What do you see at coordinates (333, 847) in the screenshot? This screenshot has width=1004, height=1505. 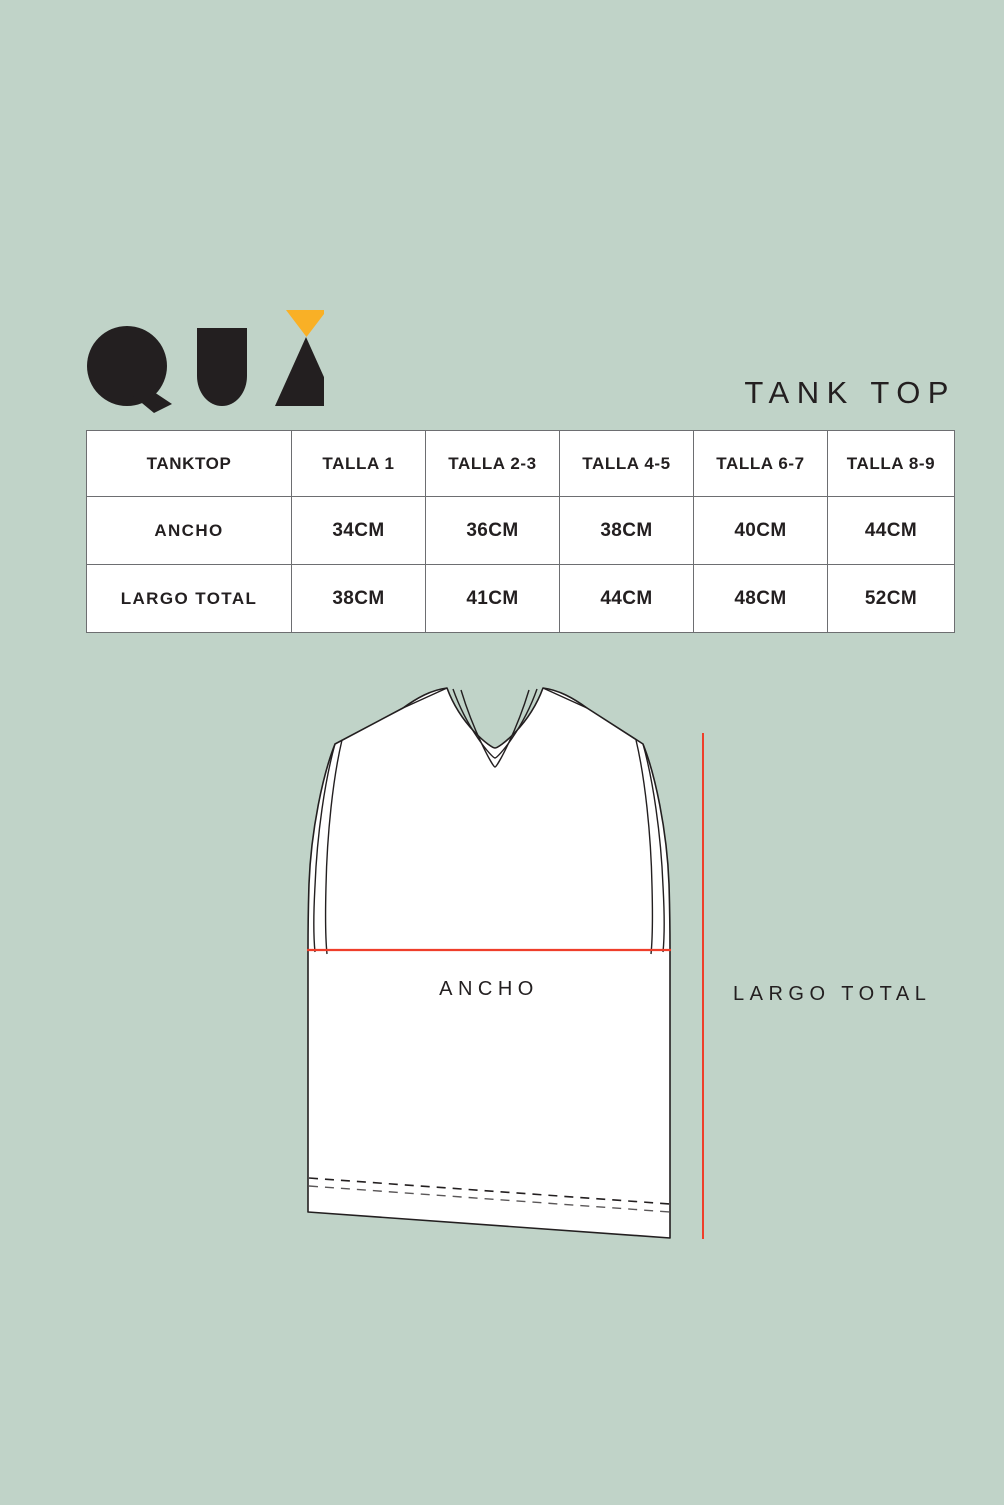 I see `armhole-edge-left` at bounding box center [333, 847].